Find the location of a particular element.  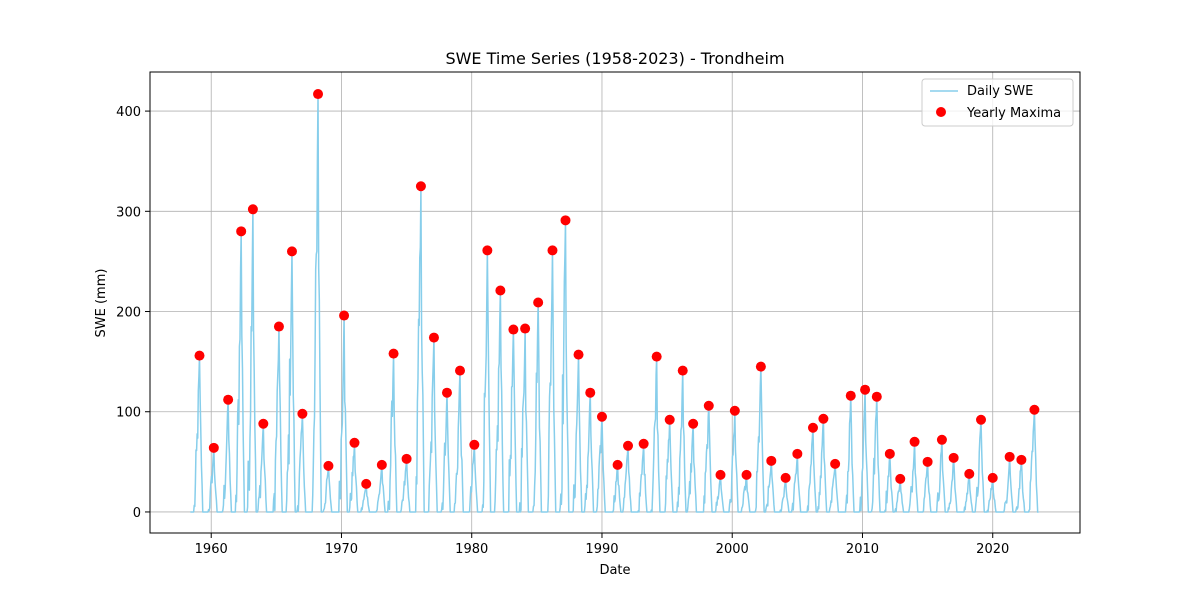

y-axis-ticks: 0 100 200 300 400 is located at coordinates (133, 313).